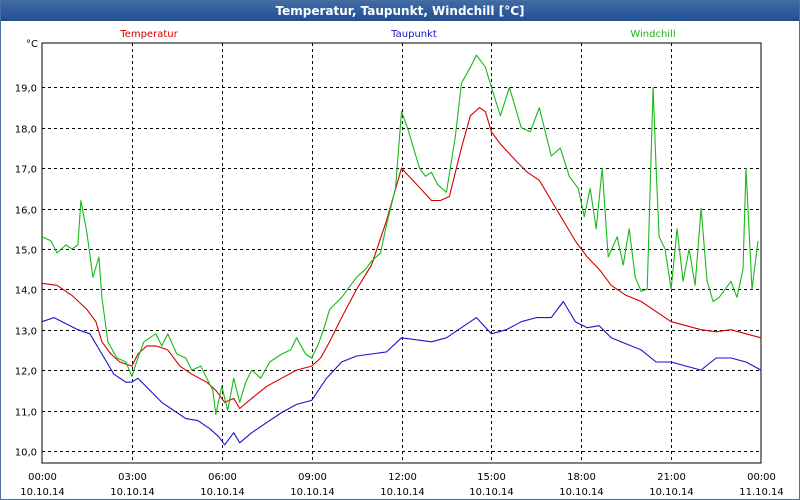 Image resolution: width=800 pixels, height=500 pixels. I want to click on x-tick-time: 09:00, so click(312, 477).